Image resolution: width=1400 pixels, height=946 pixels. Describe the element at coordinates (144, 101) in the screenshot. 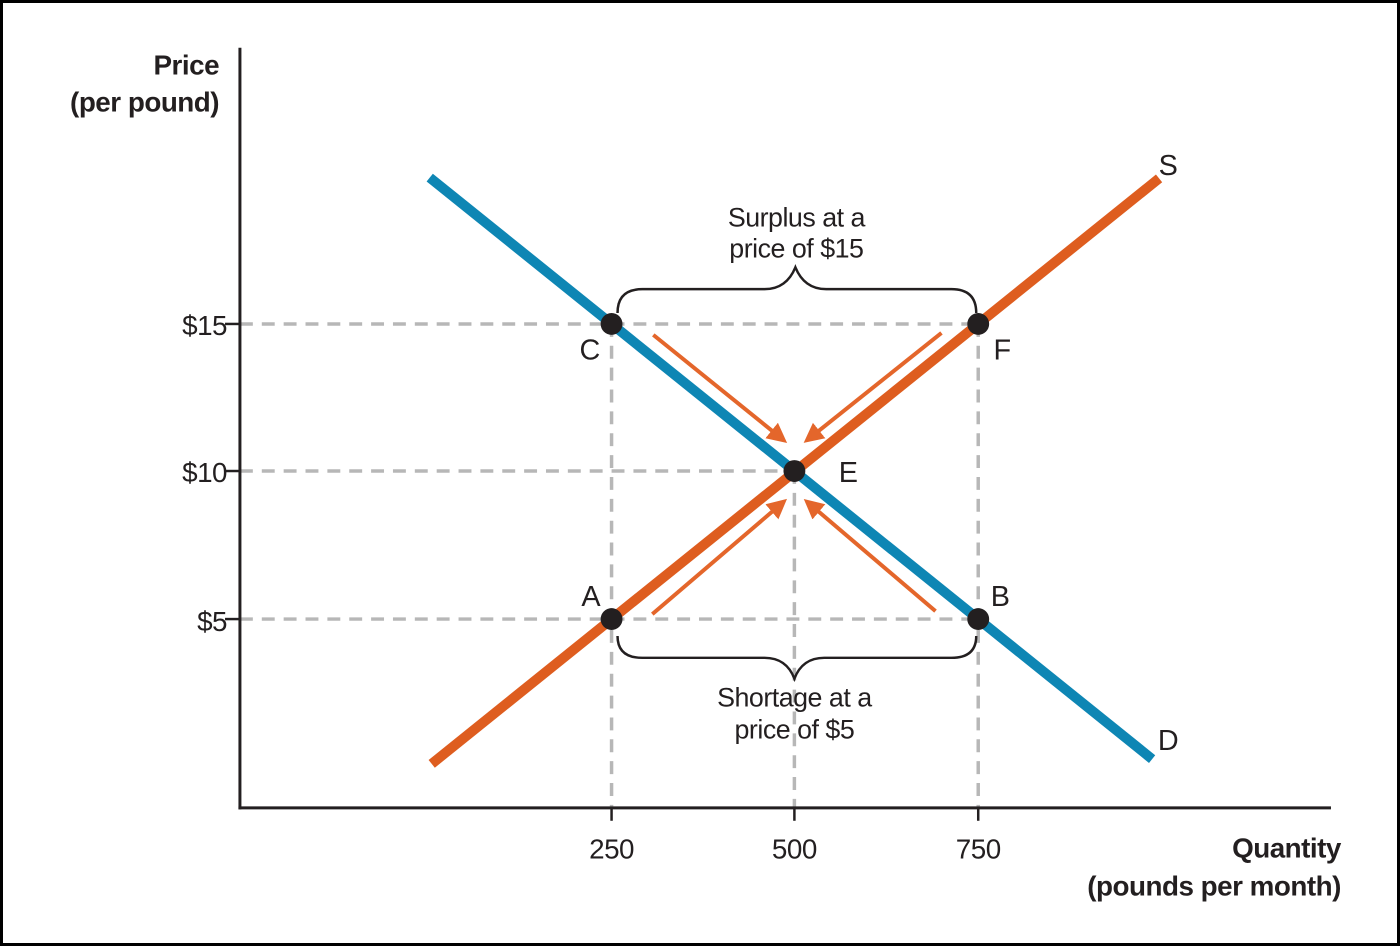

I see `y-axis-title-line2: (per pound)` at that location.